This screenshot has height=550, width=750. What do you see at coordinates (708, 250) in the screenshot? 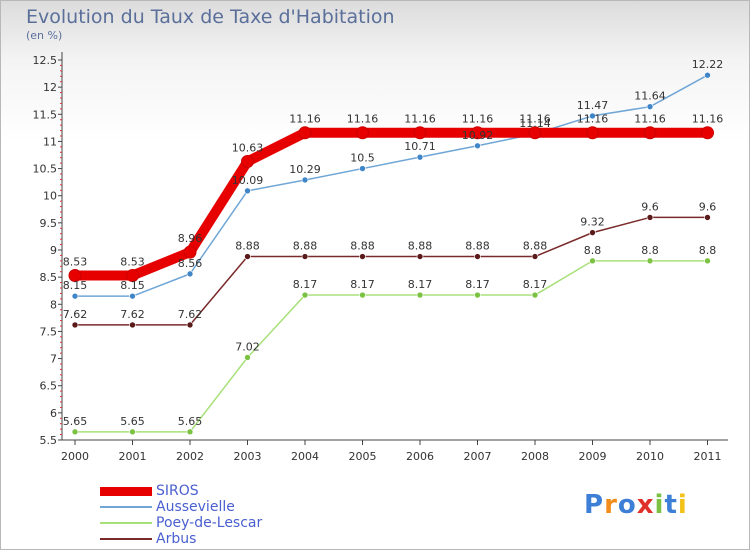
I see `data-label: 8.8` at bounding box center [708, 250].